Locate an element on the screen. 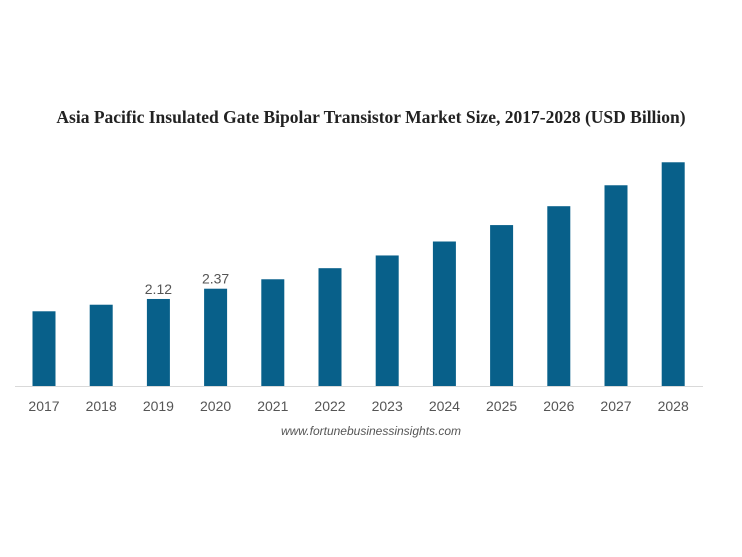 The height and width of the screenshot is (557, 742). x-tick-label: 2023 is located at coordinates (387, 406).